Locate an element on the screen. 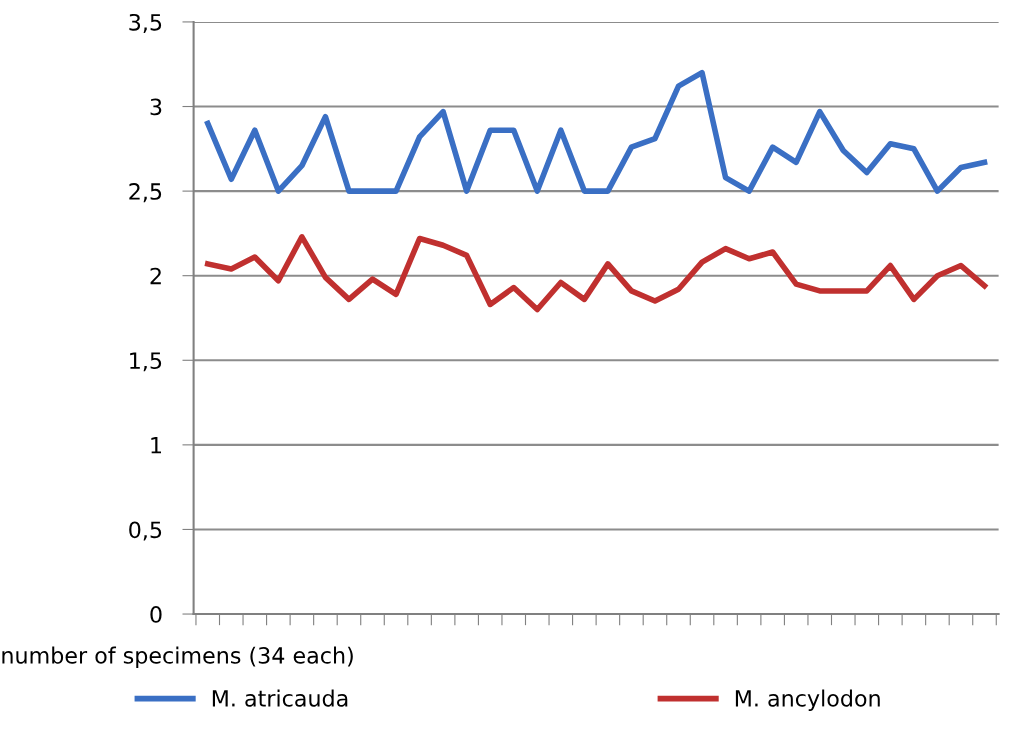 Image resolution: width=1019 pixels, height=731 pixels. y-tick-label: 1 is located at coordinates (156, 445).